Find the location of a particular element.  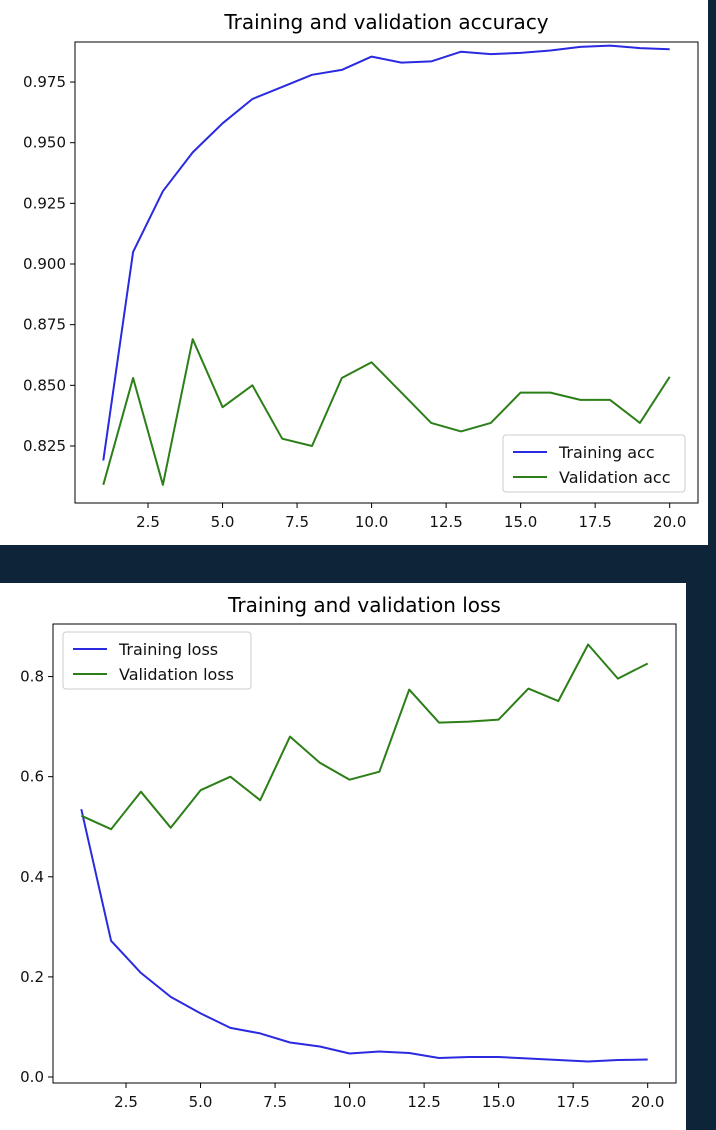

accuracy-chart-title: Training and validation accuracy is located at coordinates (385, 22).